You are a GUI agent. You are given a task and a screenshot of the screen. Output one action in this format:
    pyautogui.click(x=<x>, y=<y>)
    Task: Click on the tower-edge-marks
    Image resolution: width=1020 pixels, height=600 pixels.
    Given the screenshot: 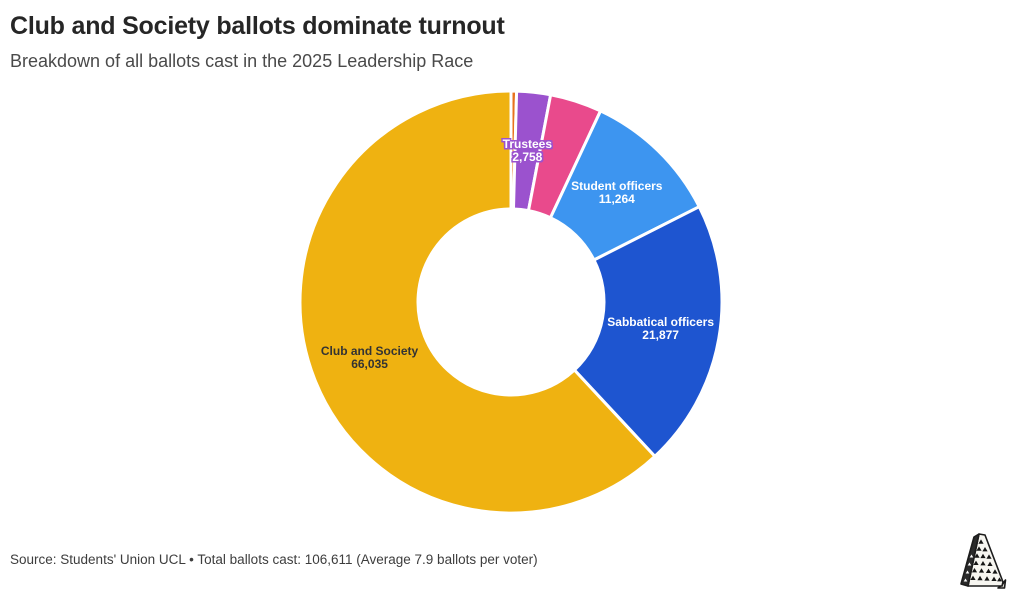 What is the action you would take?
    pyautogui.click(x=968, y=568)
    